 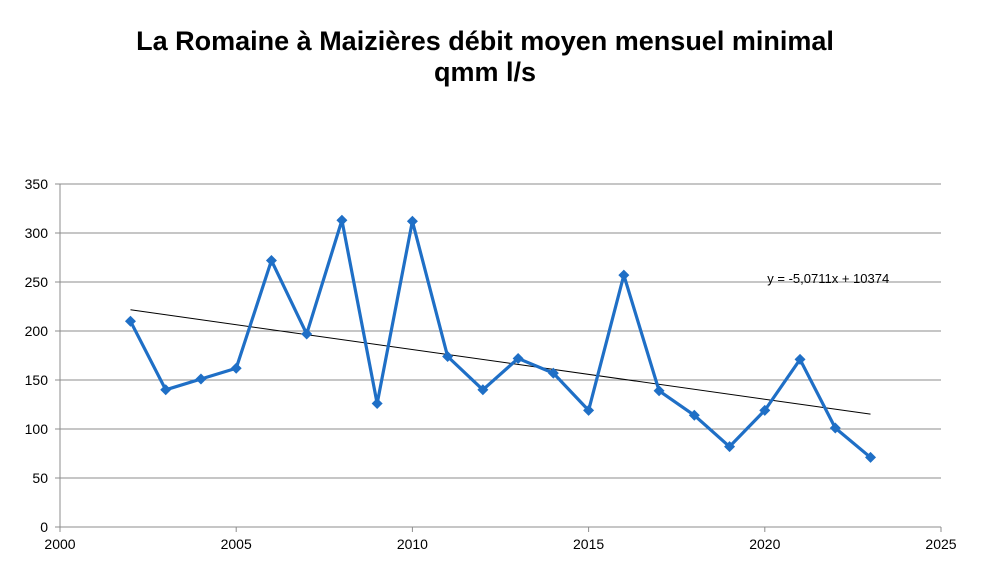 I want to click on trendline-equation-label: y = -5,0711x + 10374, so click(x=828, y=278).